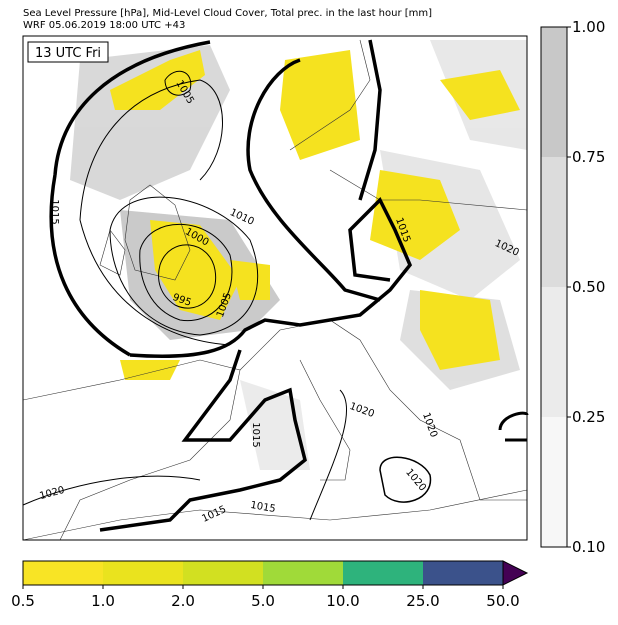  Describe the element at coordinates (588, 547) in the screenshot. I see `colorbar-tick-label: 0.10` at that location.